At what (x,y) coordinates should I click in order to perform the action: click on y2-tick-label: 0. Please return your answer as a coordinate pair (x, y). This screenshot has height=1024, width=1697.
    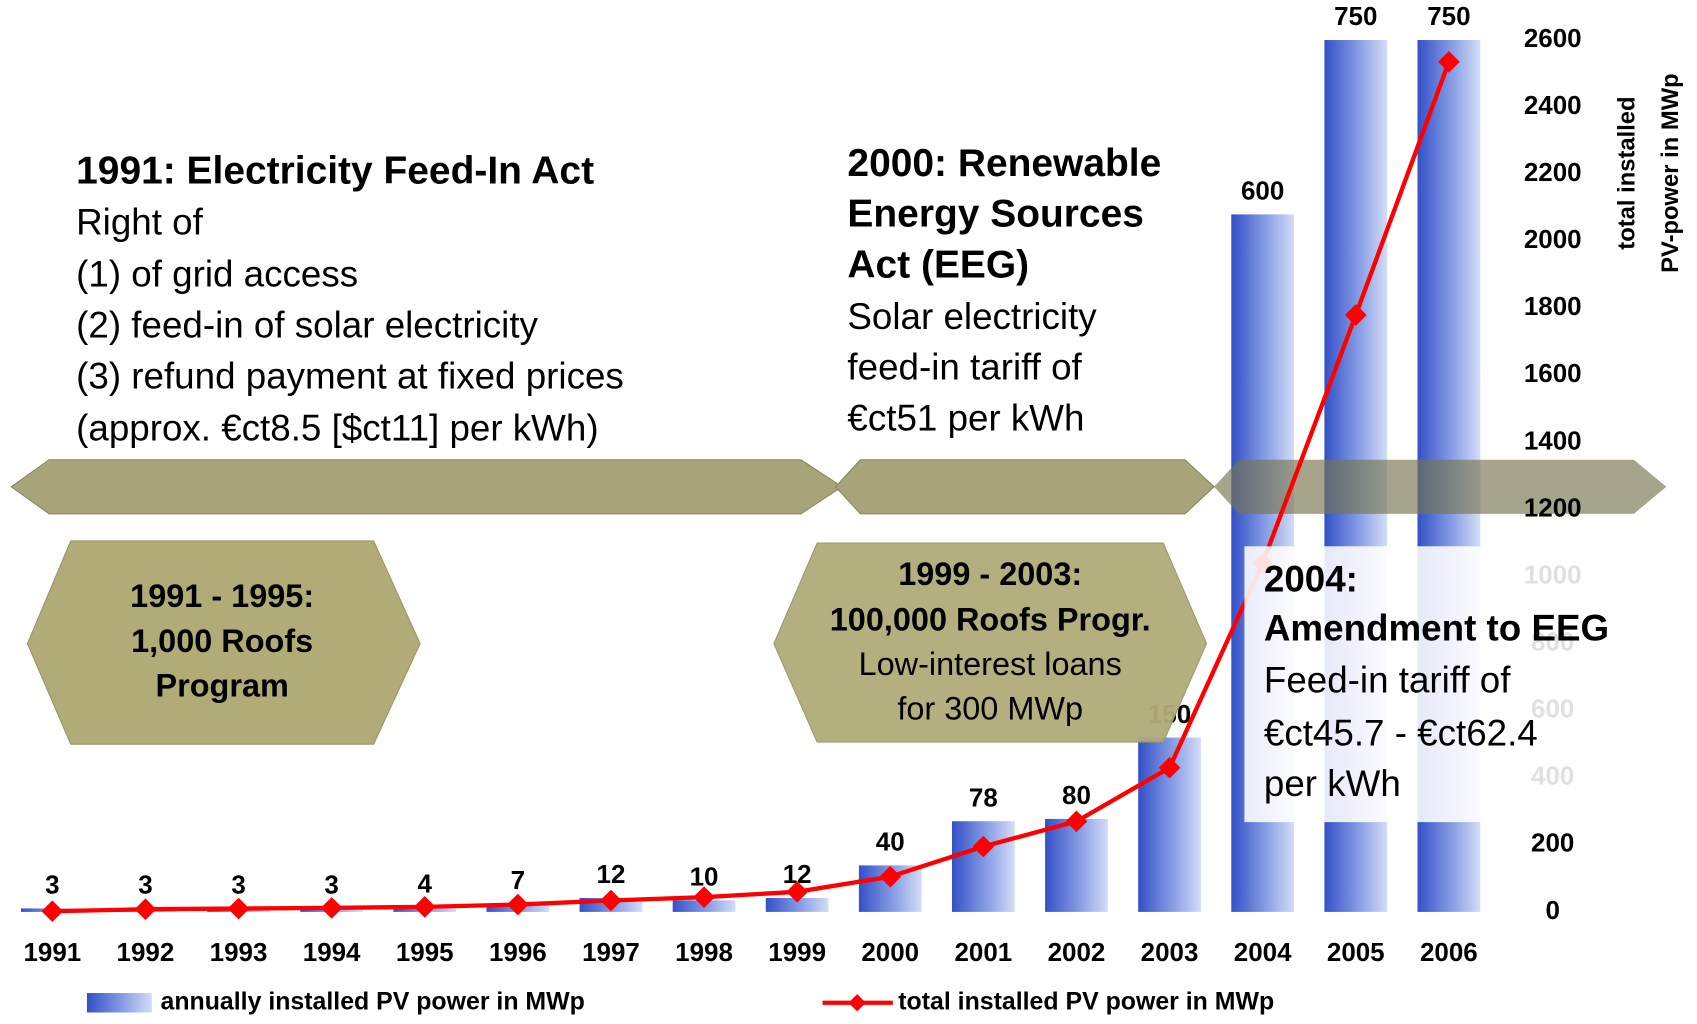
    Looking at the image, I should click on (1552, 910).